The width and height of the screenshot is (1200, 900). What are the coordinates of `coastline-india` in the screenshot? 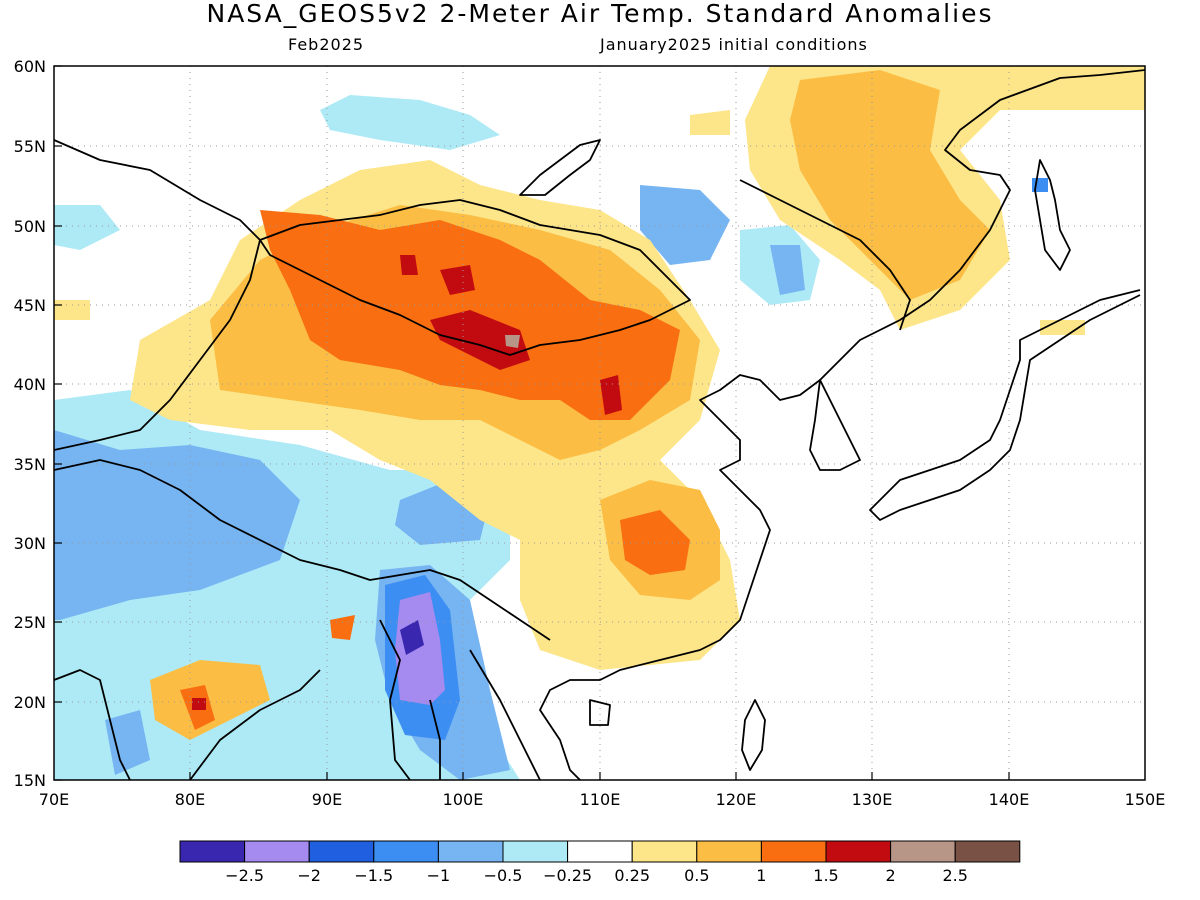 It's located at (187, 724).